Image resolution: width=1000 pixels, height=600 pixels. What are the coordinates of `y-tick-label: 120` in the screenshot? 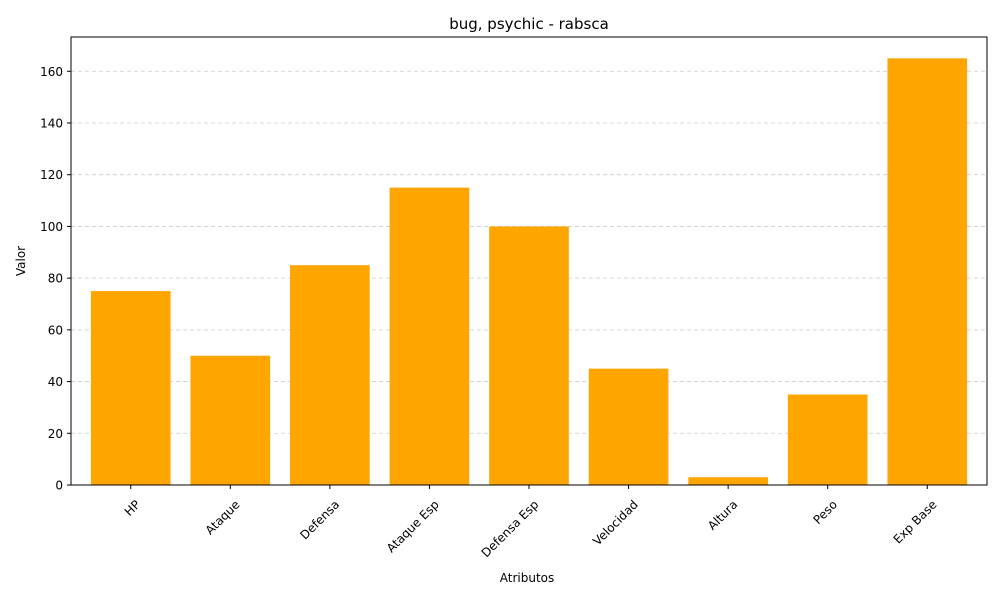 It's located at (51, 175).